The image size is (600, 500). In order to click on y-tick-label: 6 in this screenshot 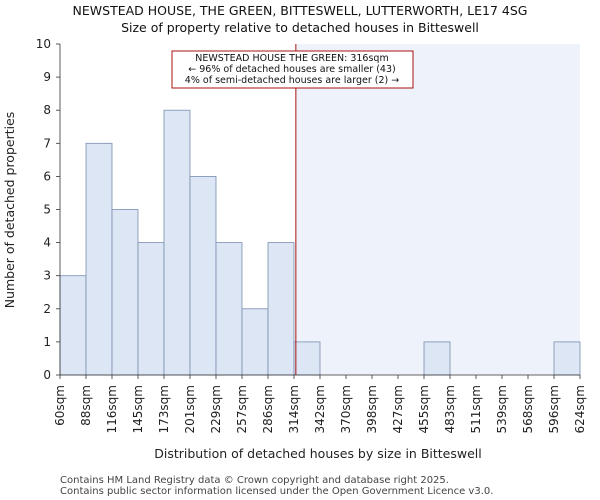, I will do `click(47, 176)`.